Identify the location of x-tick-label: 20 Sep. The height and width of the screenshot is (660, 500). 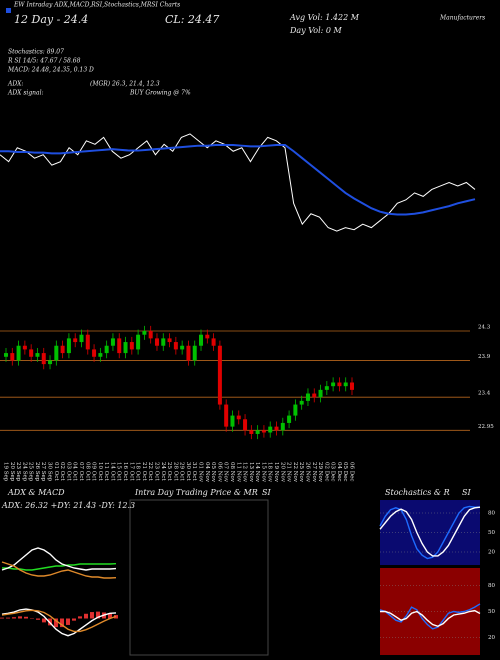
(12, 472).